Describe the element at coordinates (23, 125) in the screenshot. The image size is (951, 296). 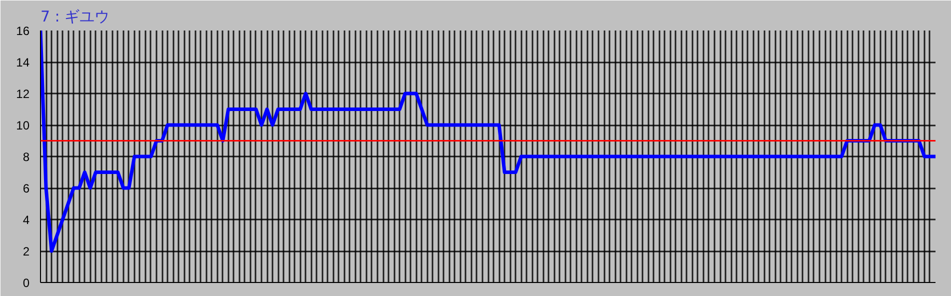
I see `y-tick-label: 10` at that location.